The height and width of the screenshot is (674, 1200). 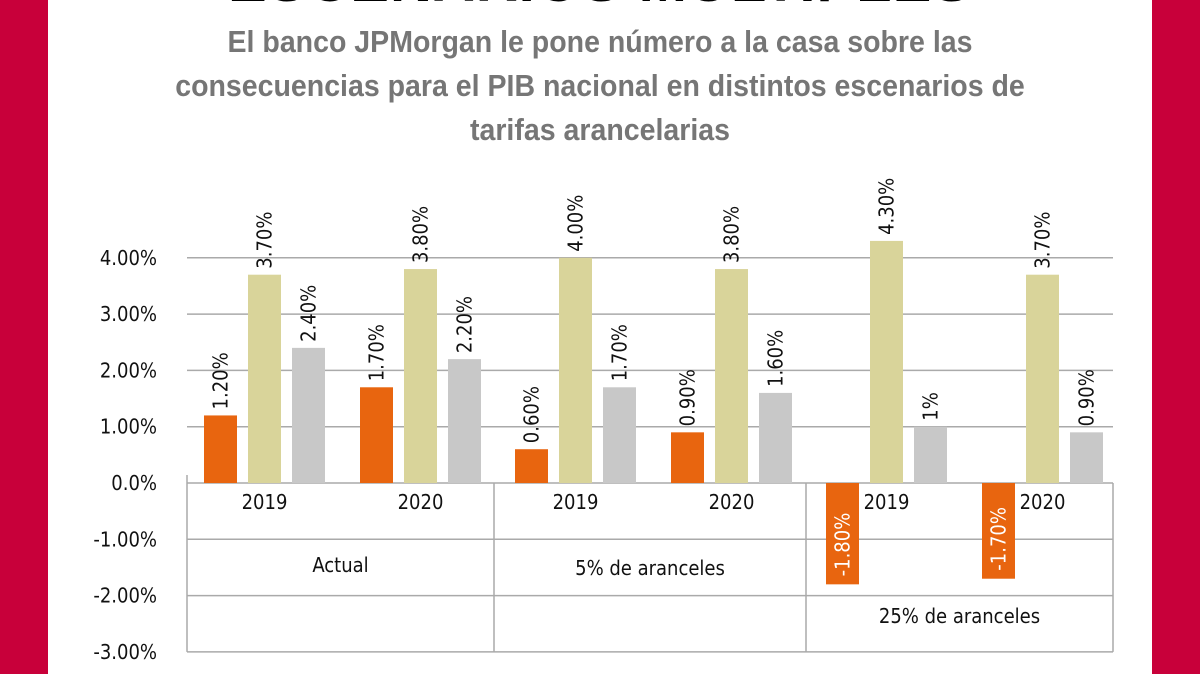 What do you see at coordinates (128, 427) in the screenshot?
I see `y-tick-label: 1.00%` at bounding box center [128, 427].